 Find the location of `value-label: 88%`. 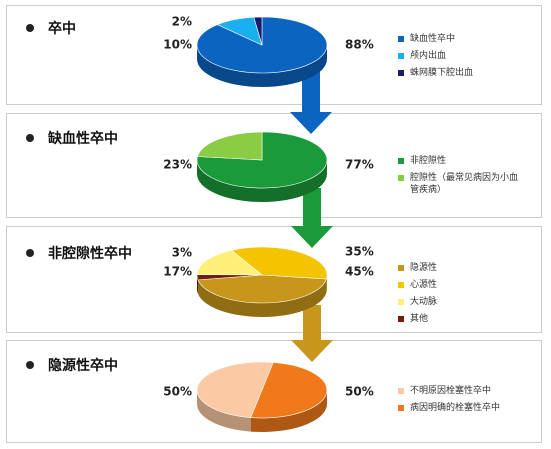

value-label: 88% is located at coordinates (359, 45).